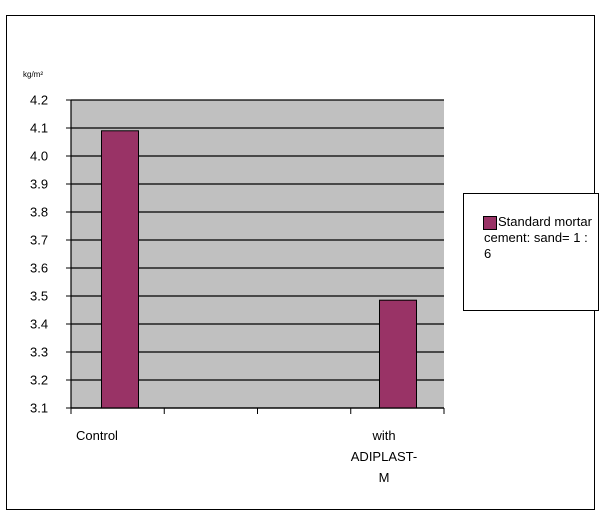 This screenshot has height=510, width=601. What do you see at coordinates (39, 156) in the screenshot?
I see `y-tick-label: 4.0` at bounding box center [39, 156].